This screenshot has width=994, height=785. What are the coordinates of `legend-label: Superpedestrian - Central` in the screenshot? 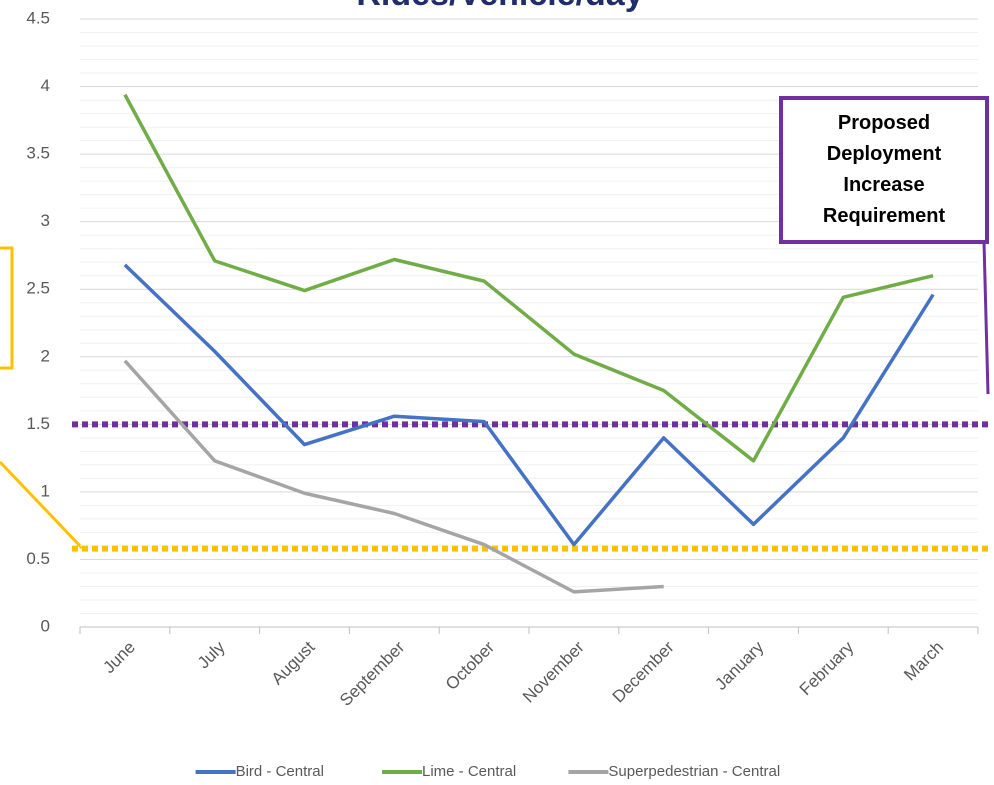 It's located at (694, 771).